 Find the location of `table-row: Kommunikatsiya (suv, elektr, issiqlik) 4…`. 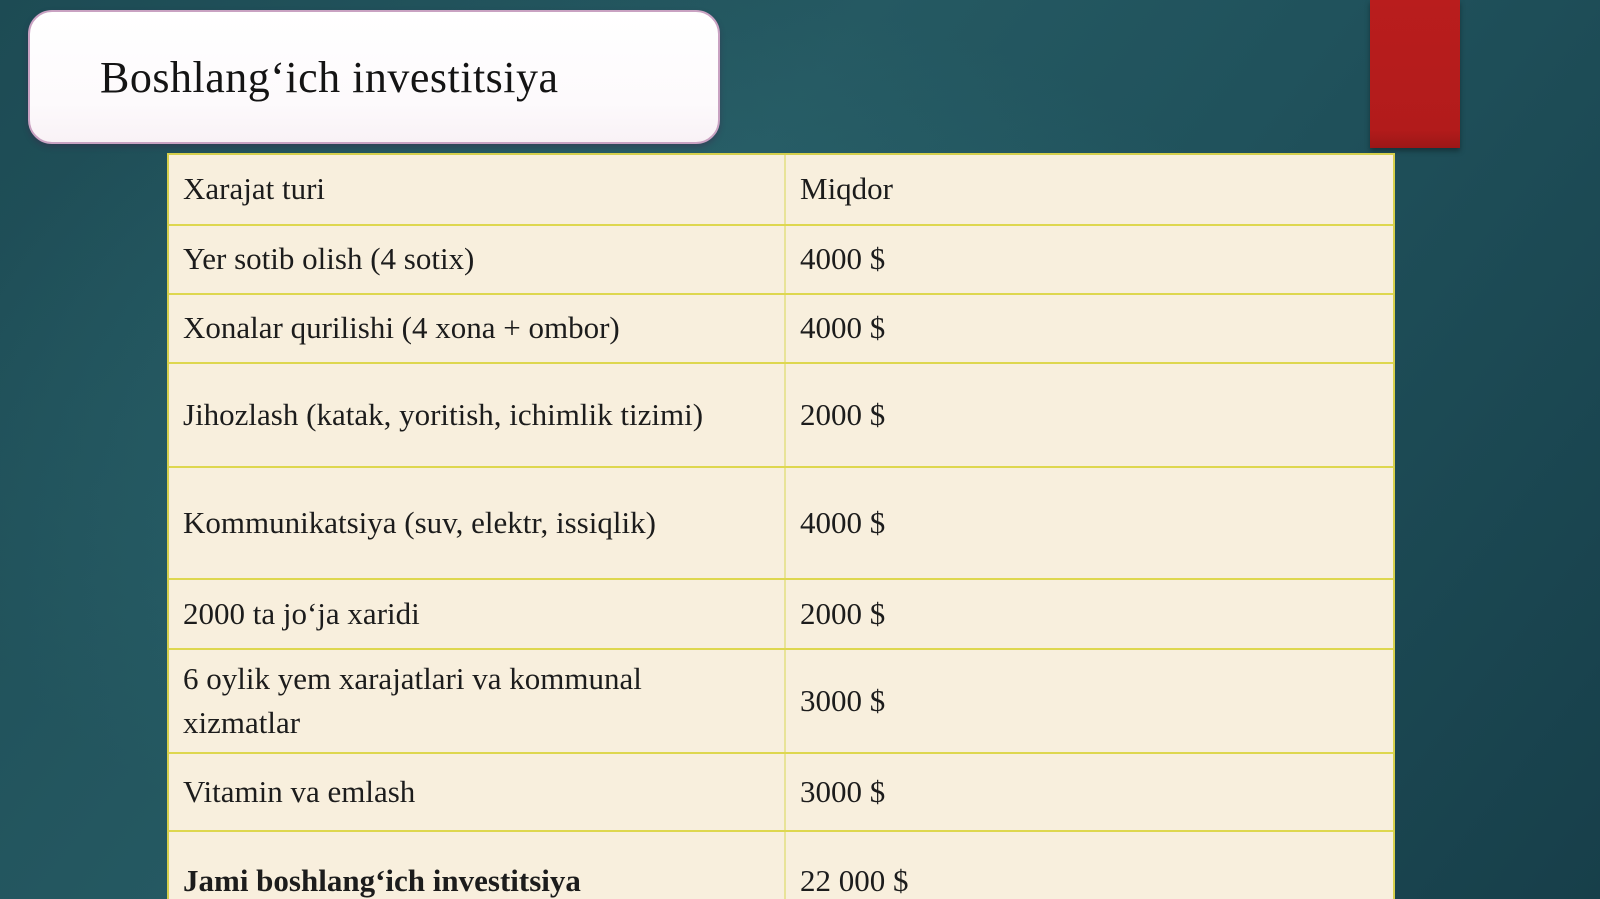

table-row: Kommunikatsiya (suv, elektr, issiqlik) 4… is located at coordinates (781, 522).